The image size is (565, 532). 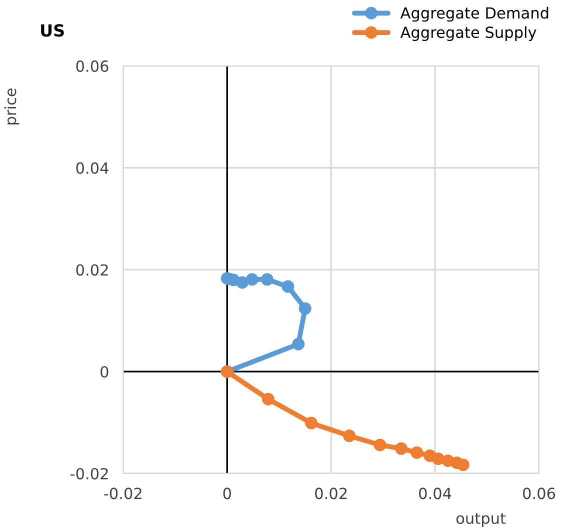 I want to click on y-tick-label: 0, so click(x=104, y=372).